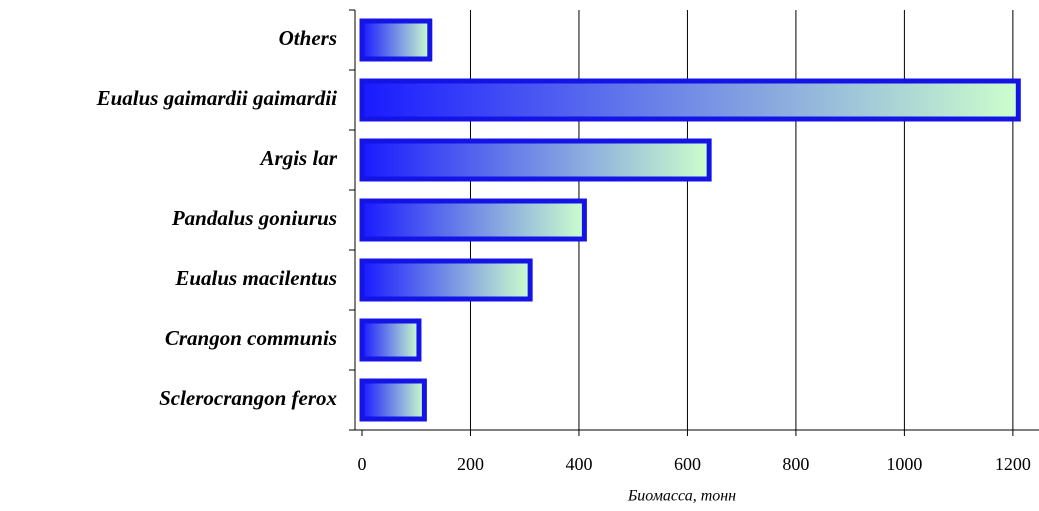  Describe the element at coordinates (1013, 464) in the screenshot. I see `x-tick-label: 1200` at that location.